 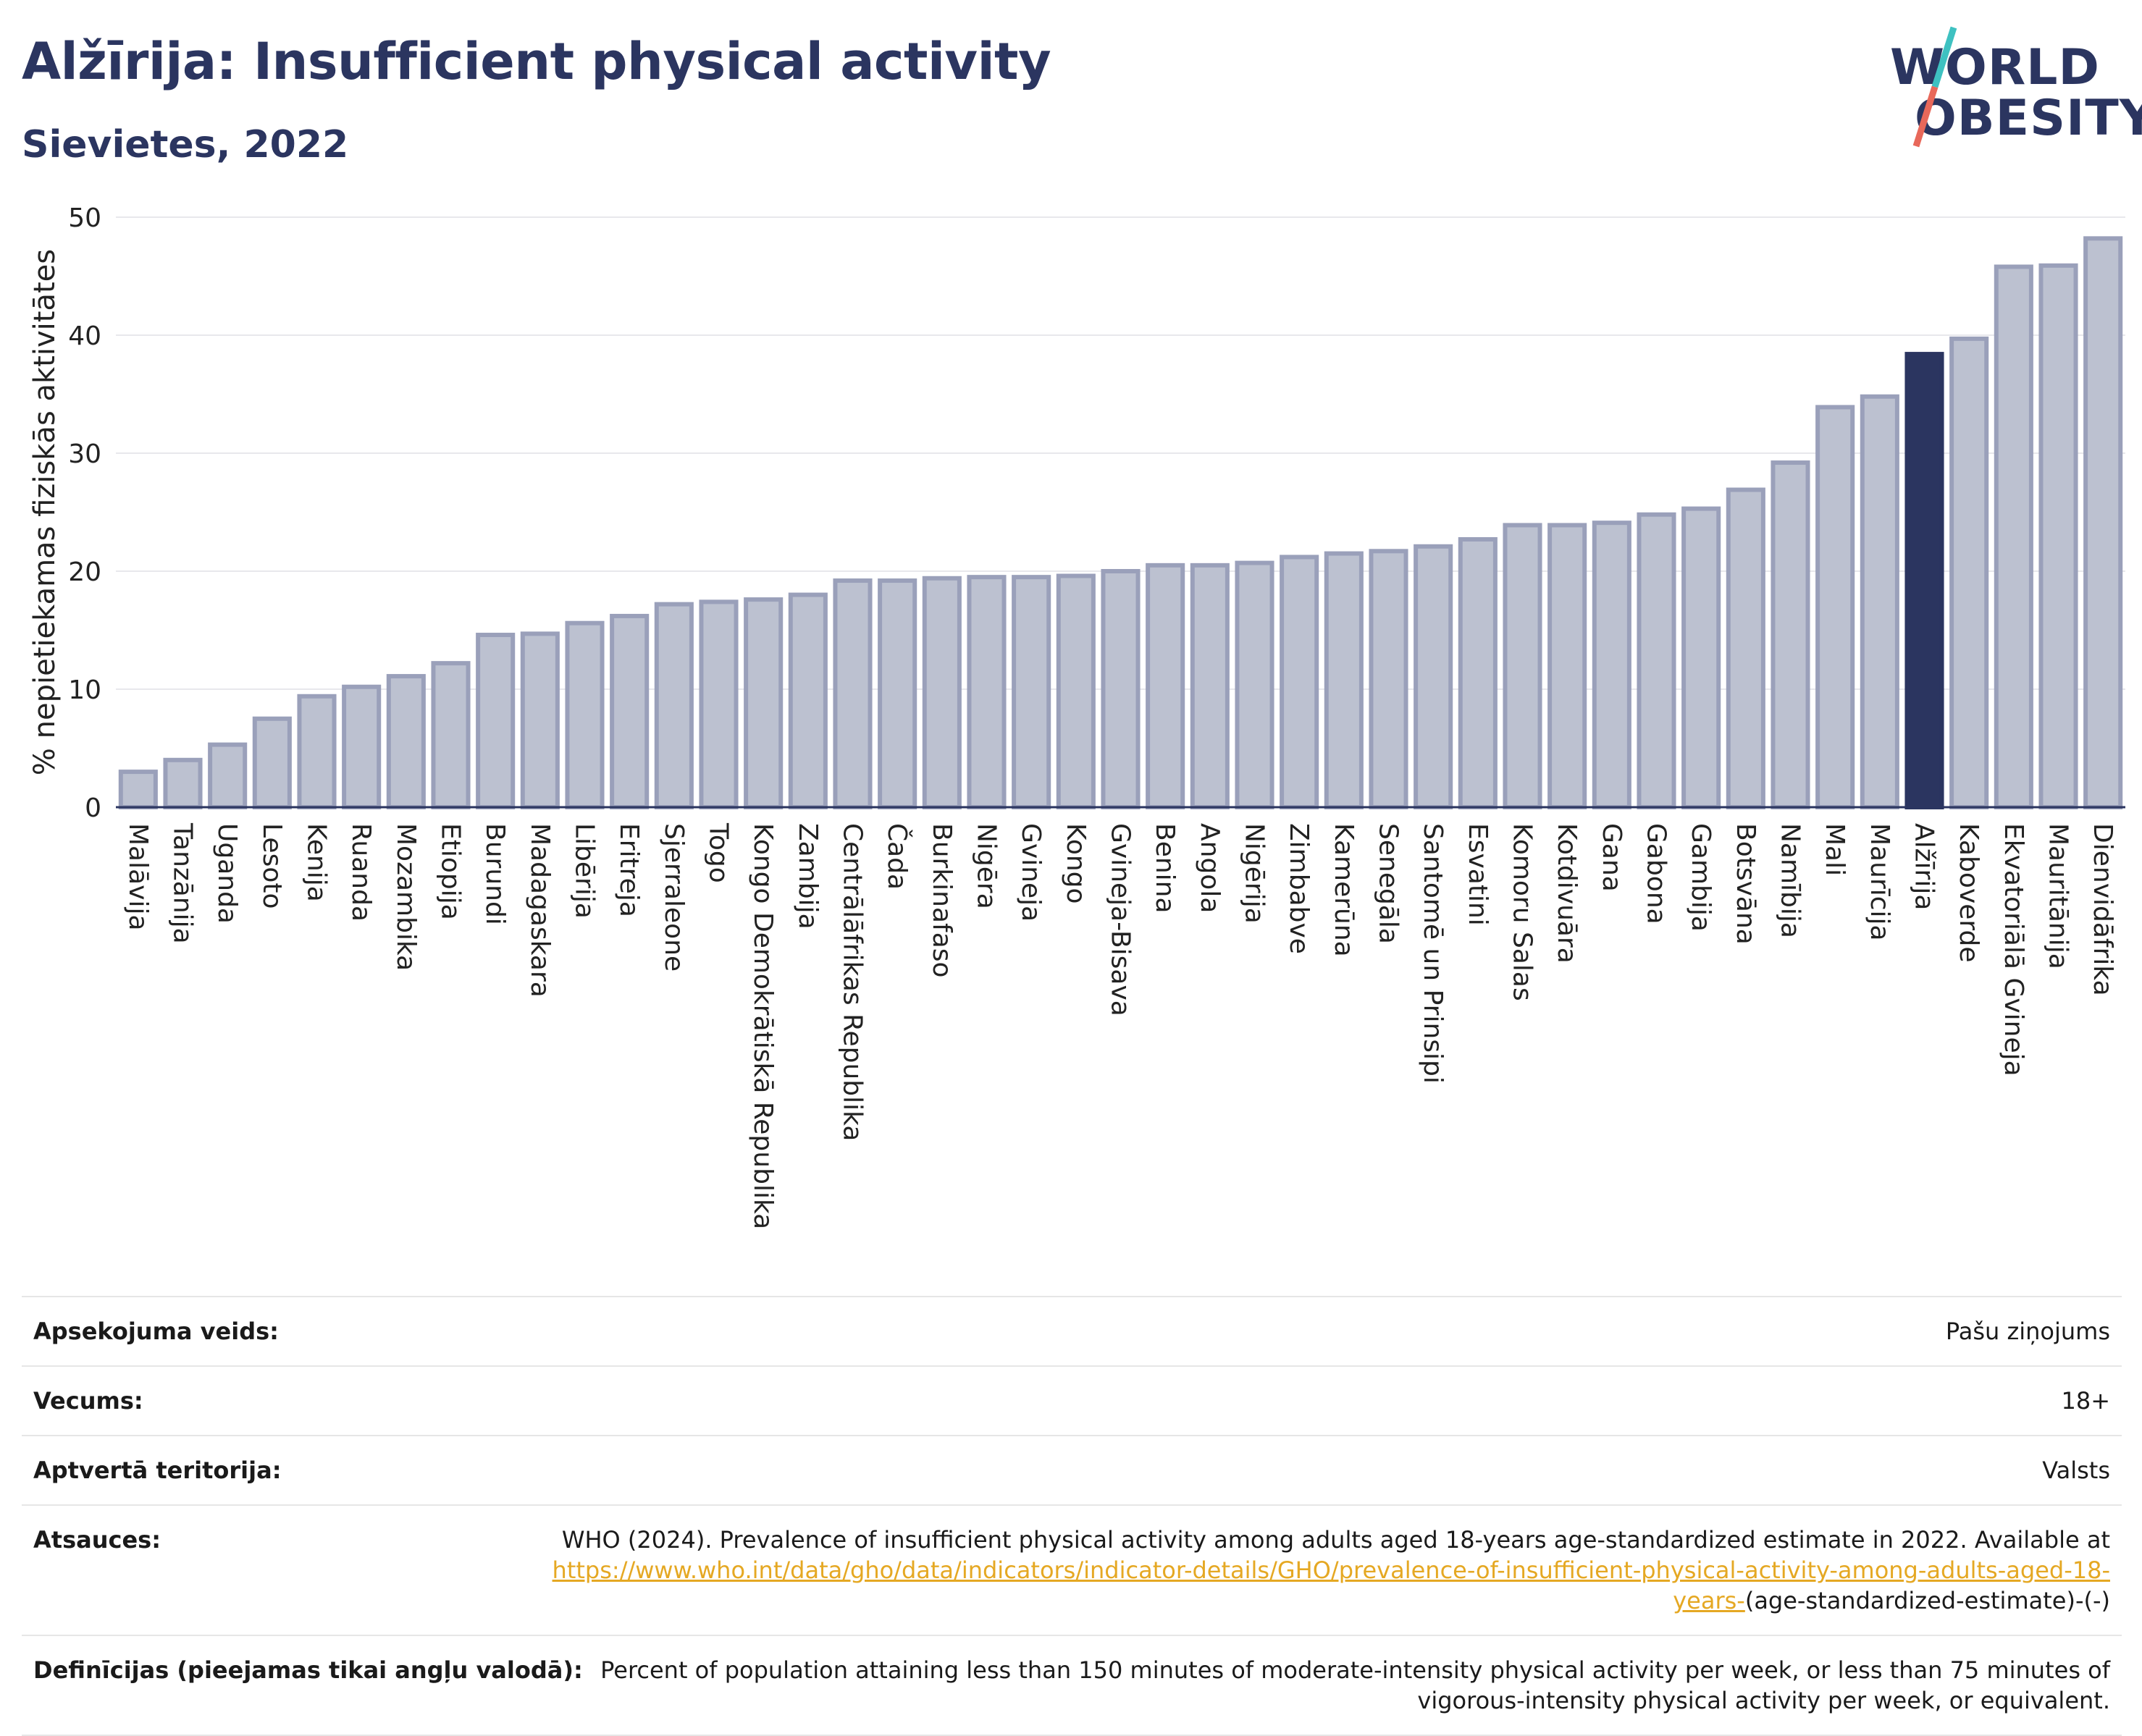 What do you see at coordinates (272, 866) in the screenshot?
I see `x-tick-label: Lesoto` at bounding box center [272, 866].